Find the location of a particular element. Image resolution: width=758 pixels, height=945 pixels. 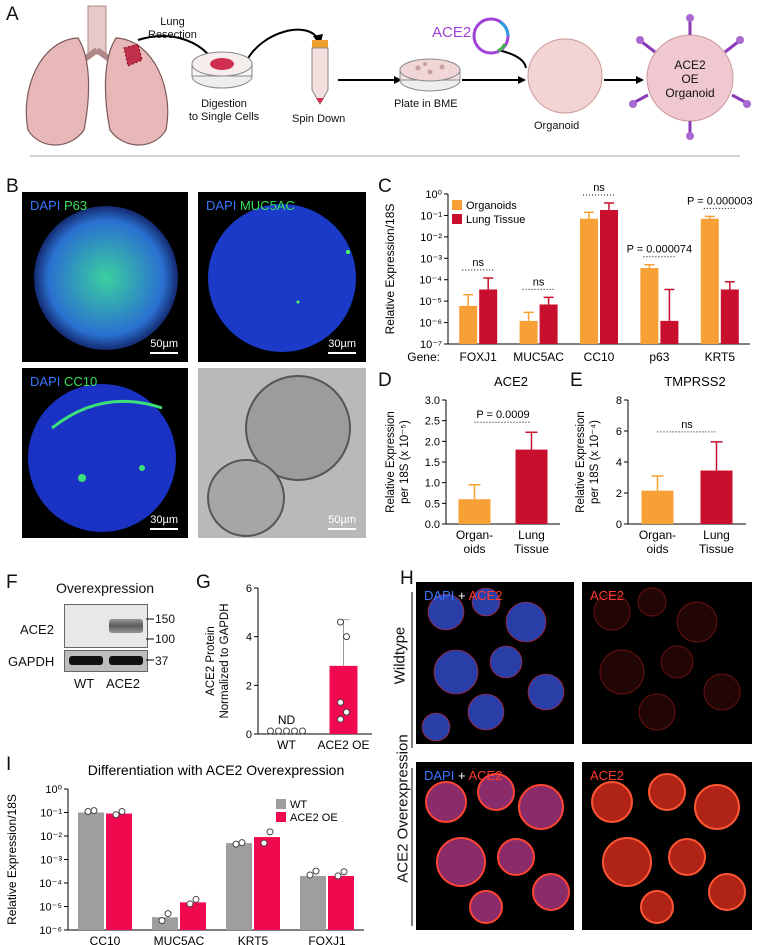

y-tick-label: 1.5 is located at coordinates (432, 463).